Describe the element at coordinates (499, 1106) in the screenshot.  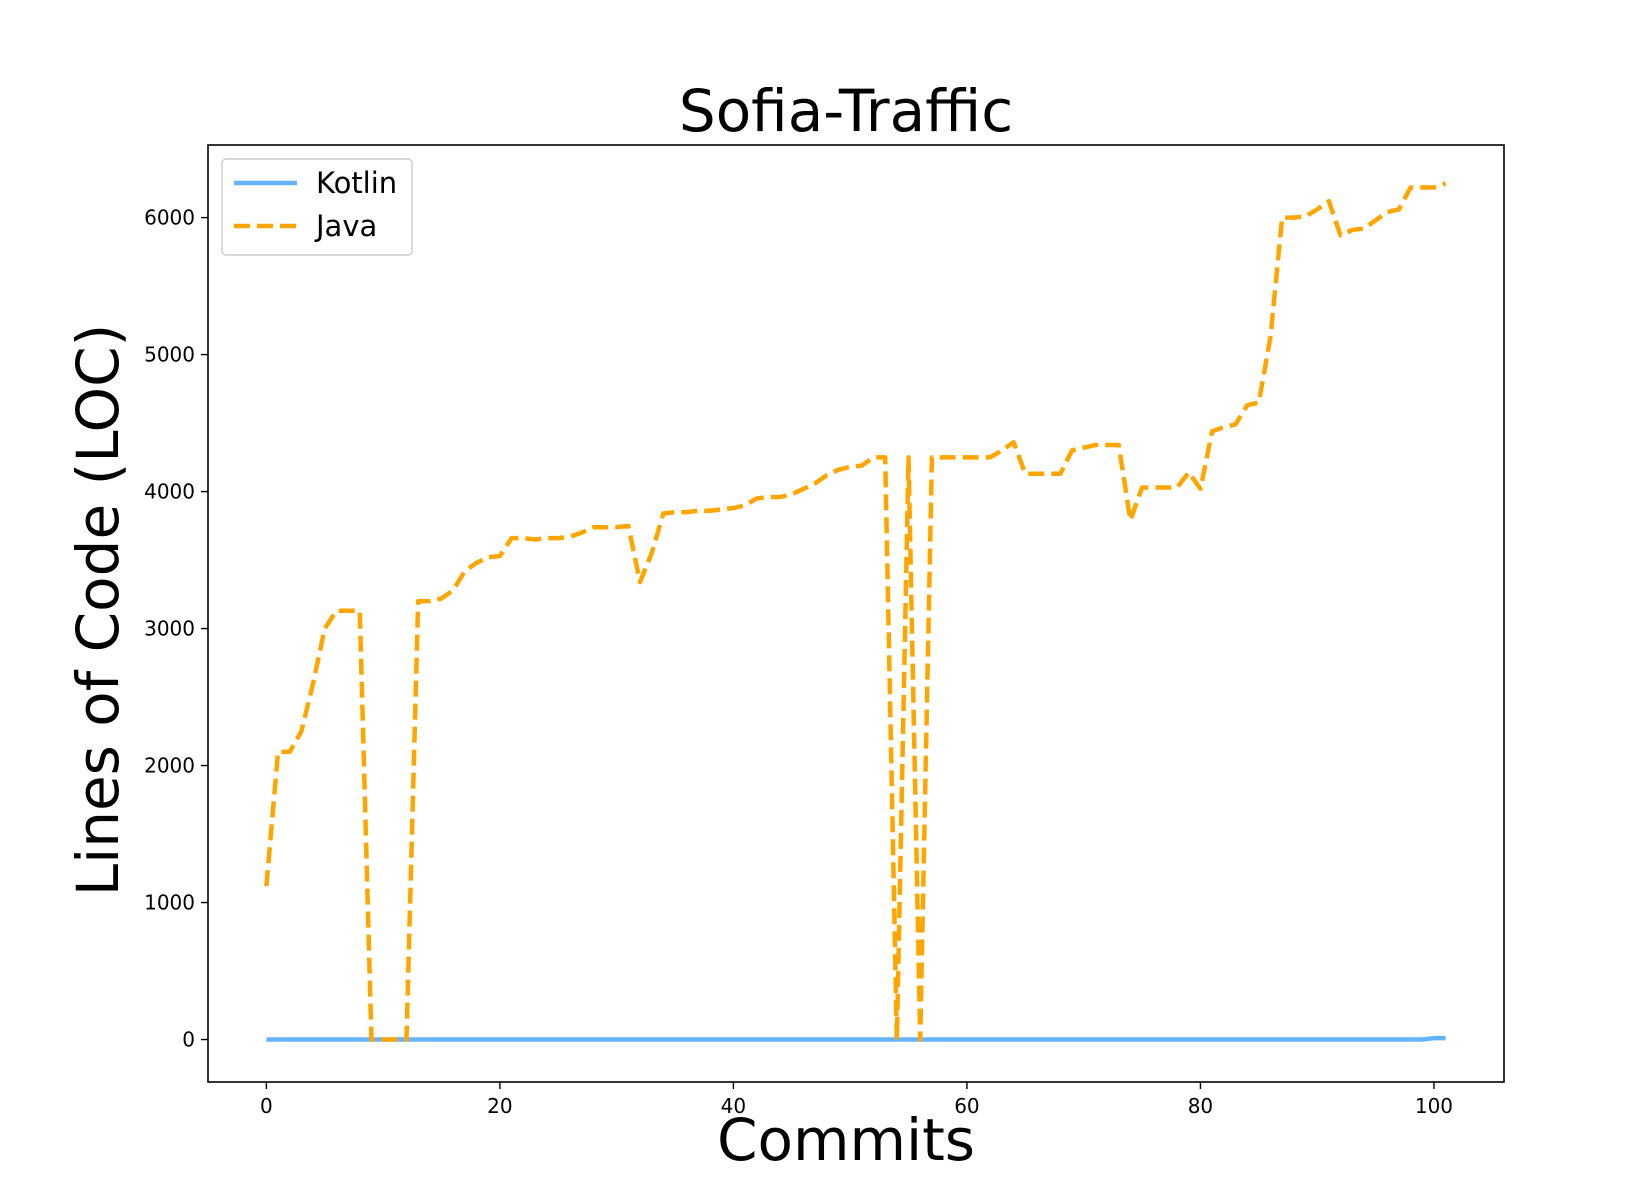
I see `x-tick-label: 20` at that location.